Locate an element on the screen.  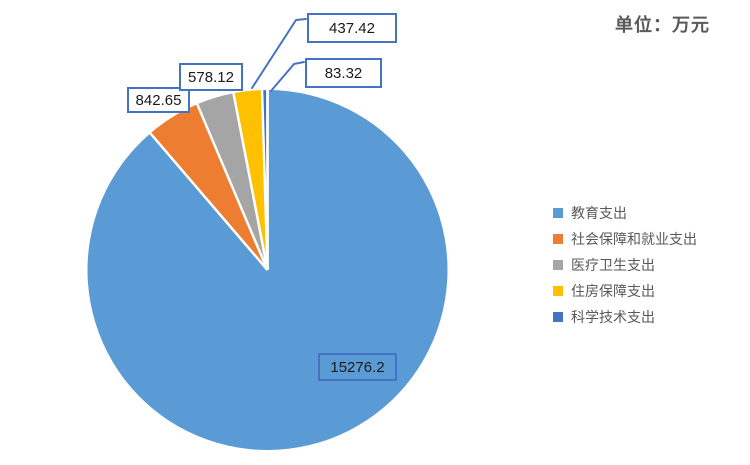
pie-slice-1-社会保障和就业支出 is located at coordinates (209, 187).